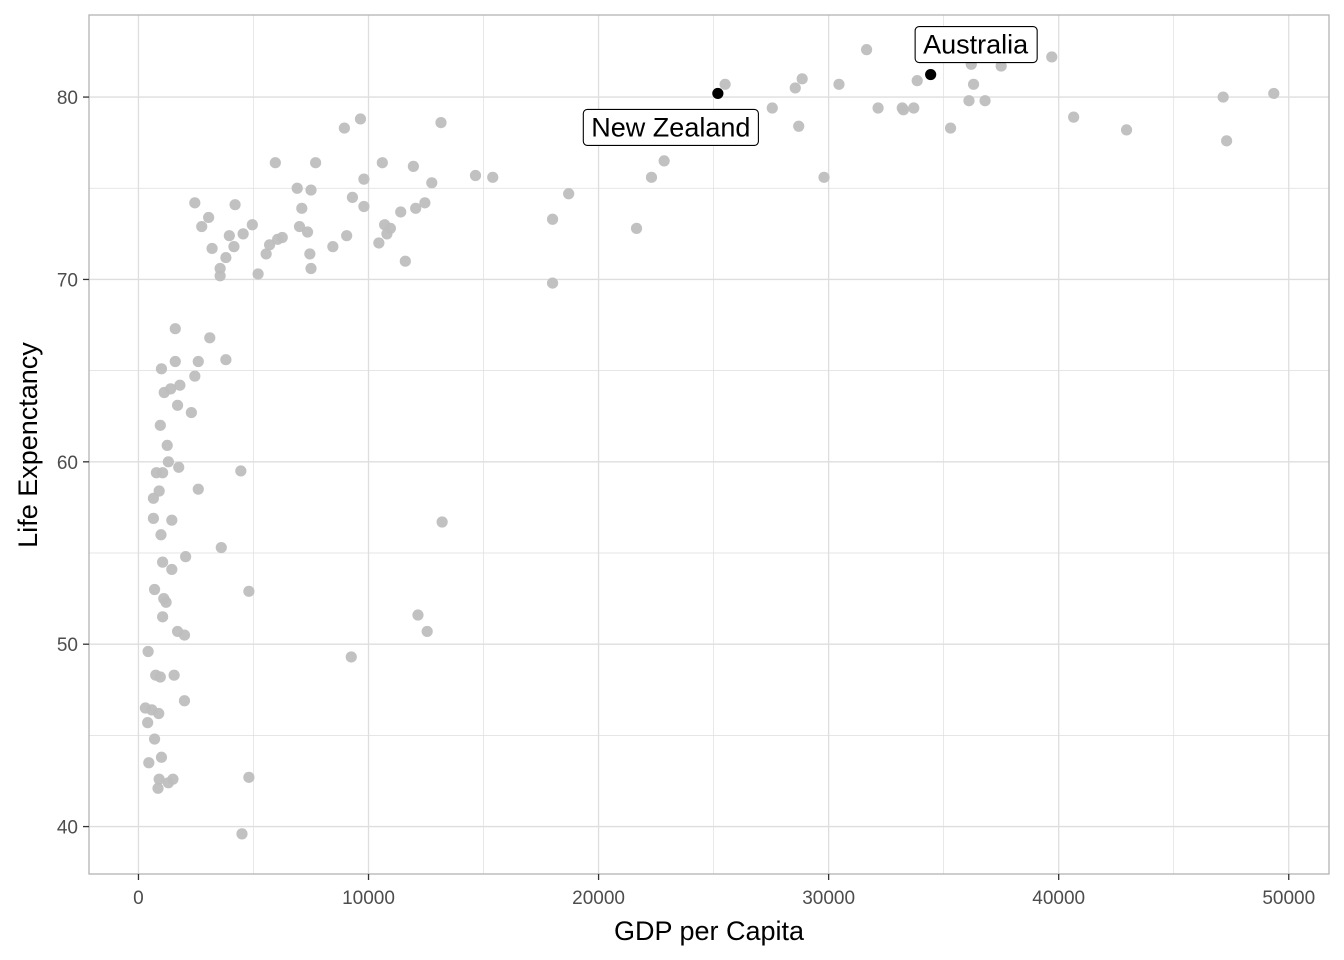  I want to click on y-tick-label: 60, so click(67, 463).